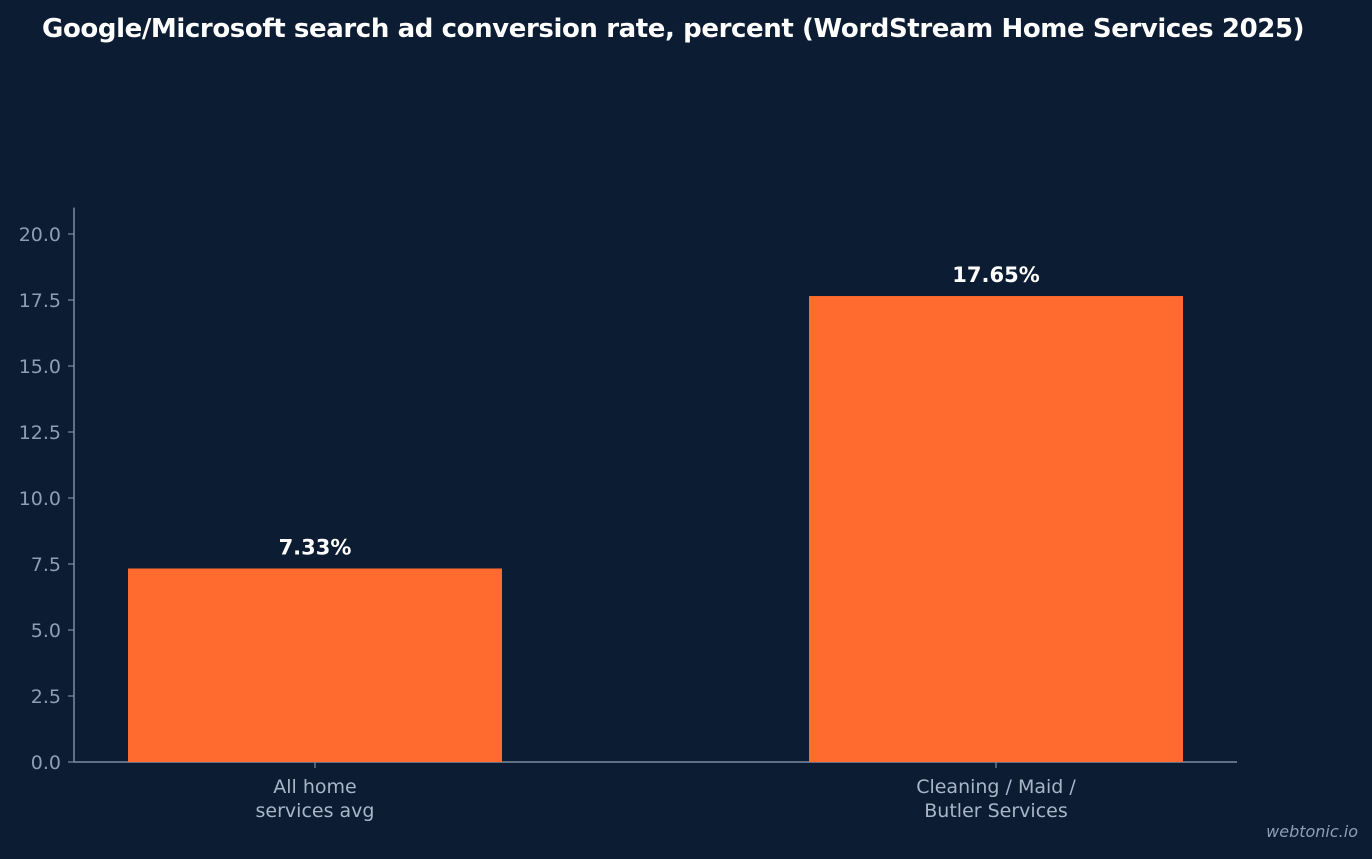  What do you see at coordinates (46, 763) in the screenshot?
I see `y-tick-label: 0.0` at bounding box center [46, 763].